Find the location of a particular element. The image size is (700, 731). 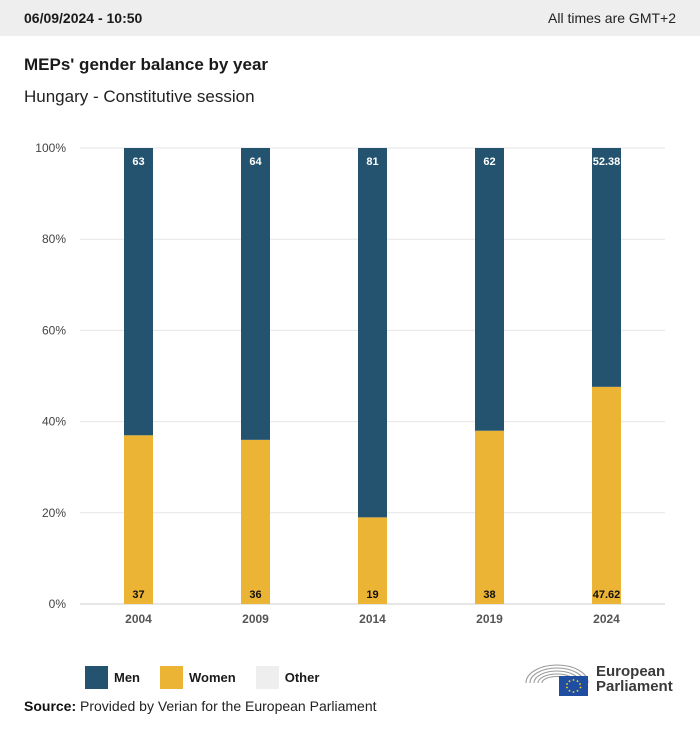

date-time: 06/09/2024 - 10:50 is located at coordinates (83, 18).